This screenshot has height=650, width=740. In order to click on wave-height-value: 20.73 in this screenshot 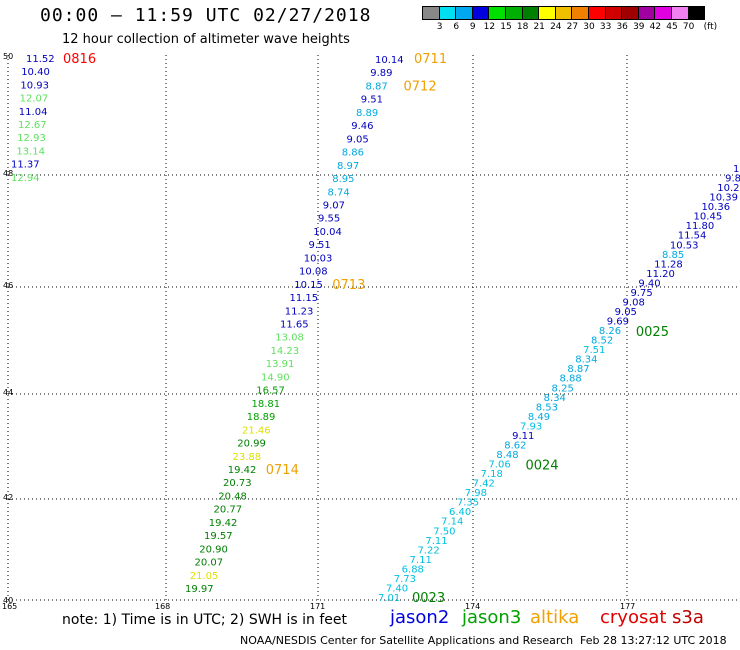, I will do `click(237, 483)`.